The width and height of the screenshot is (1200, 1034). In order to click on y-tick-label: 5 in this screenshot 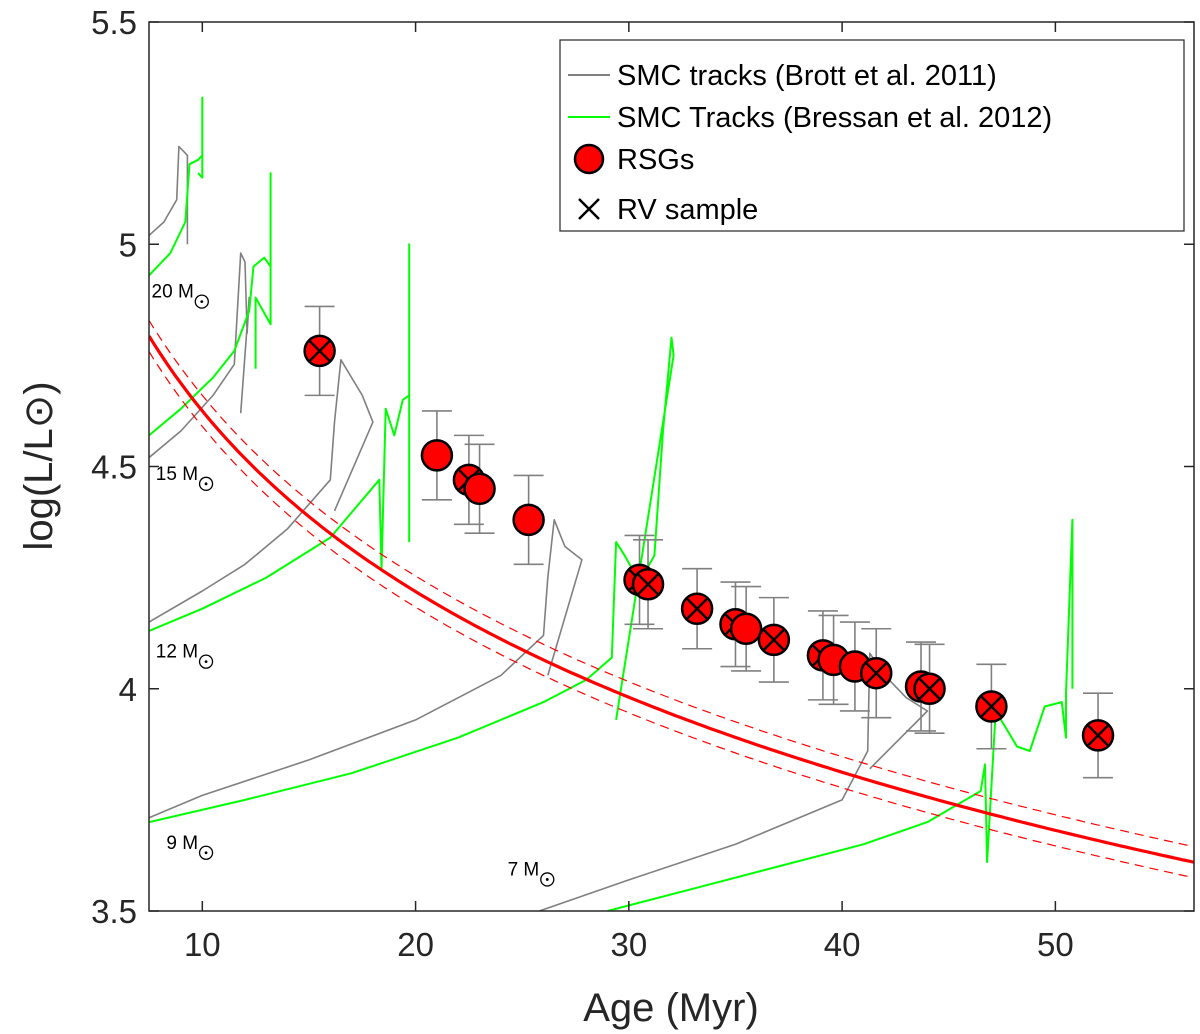, I will do `click(128, 244)`.